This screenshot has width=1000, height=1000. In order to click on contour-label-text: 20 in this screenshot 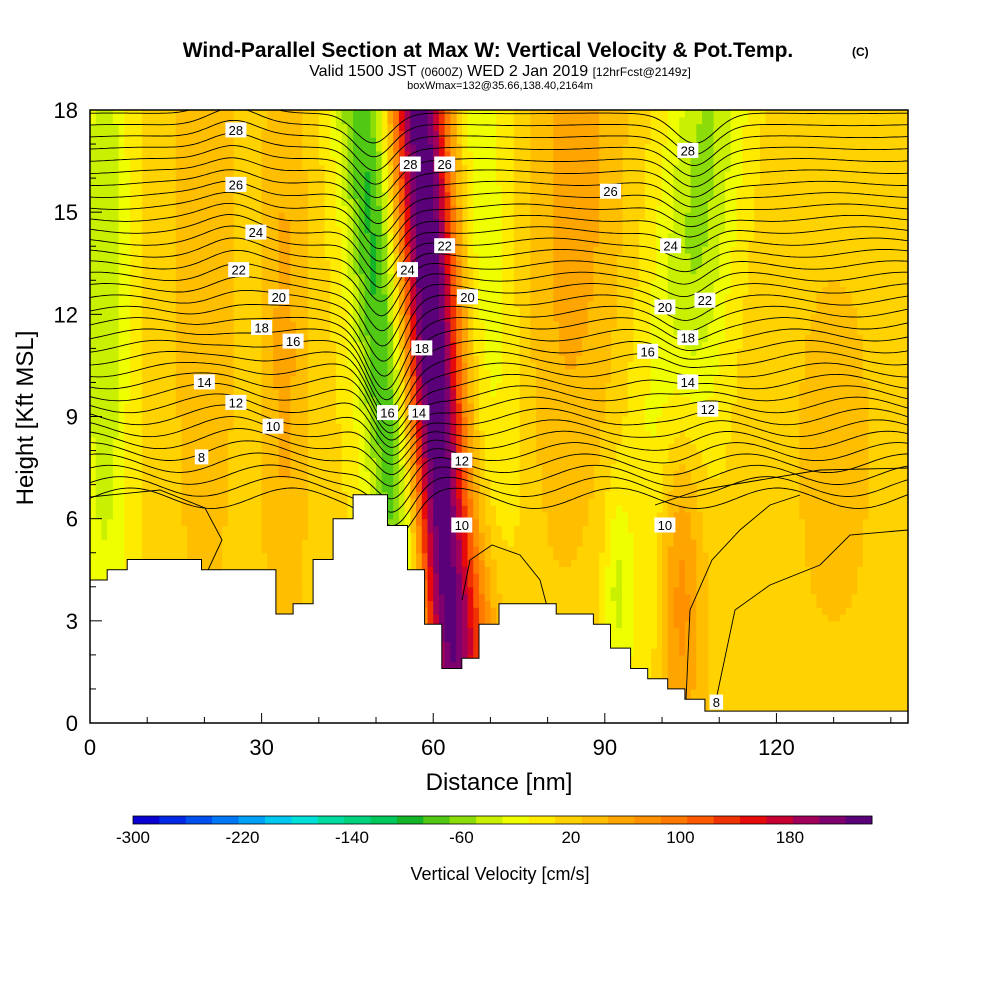, I will do `click(467, 297)`.